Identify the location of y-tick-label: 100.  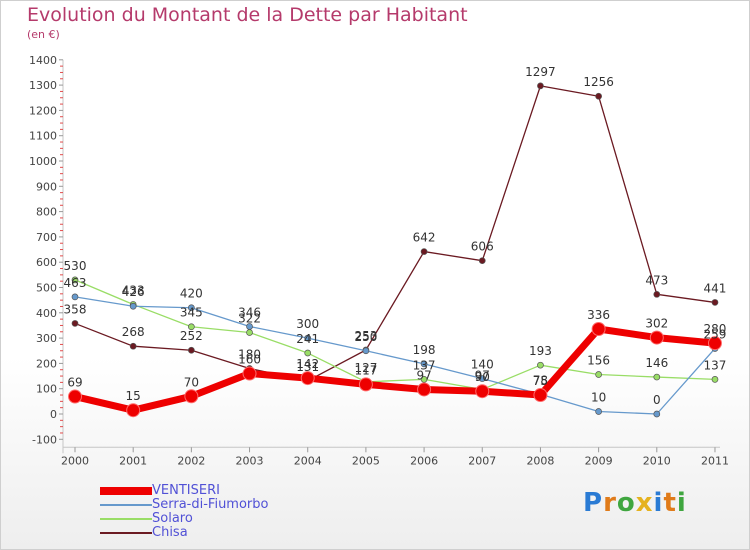
(46, 389).